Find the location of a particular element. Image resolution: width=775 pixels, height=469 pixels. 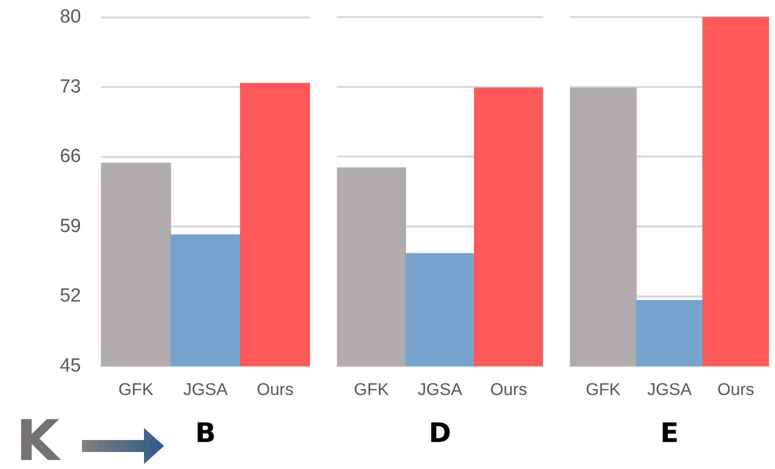

y-tick-label: 80 is located at coordinates (70, 17).